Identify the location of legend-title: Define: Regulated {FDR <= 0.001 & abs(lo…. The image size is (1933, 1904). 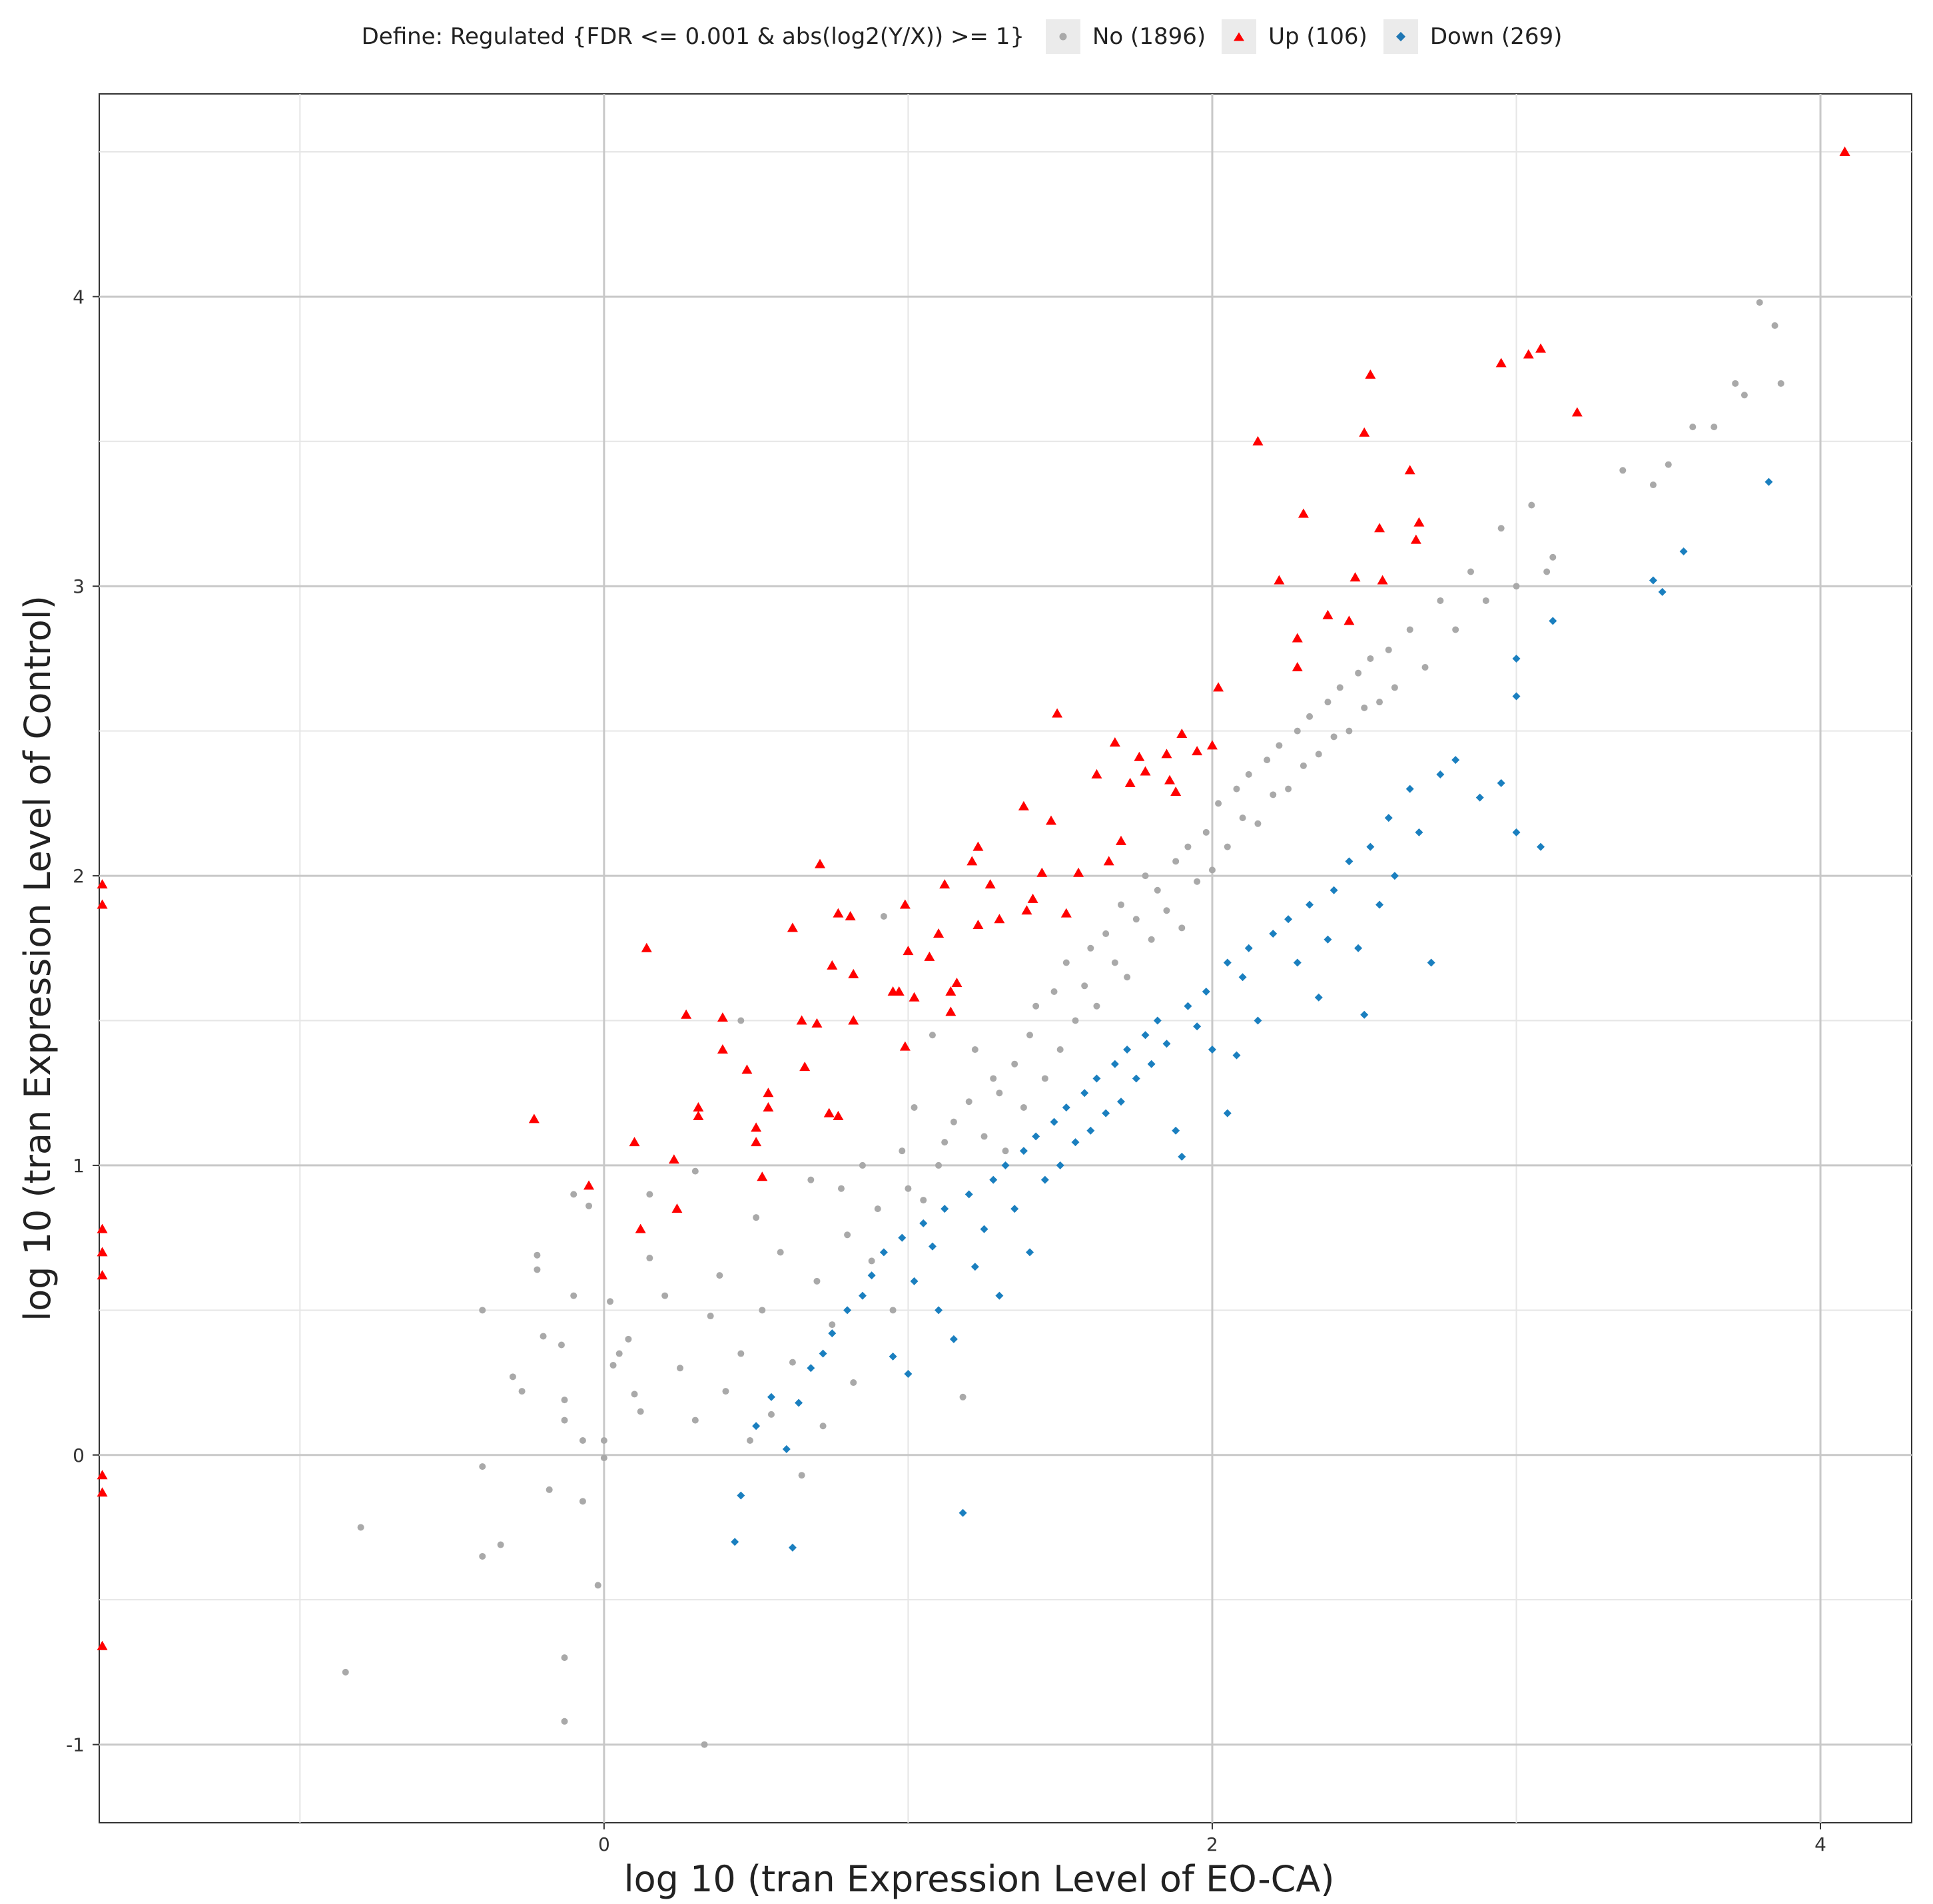
(692, 36).